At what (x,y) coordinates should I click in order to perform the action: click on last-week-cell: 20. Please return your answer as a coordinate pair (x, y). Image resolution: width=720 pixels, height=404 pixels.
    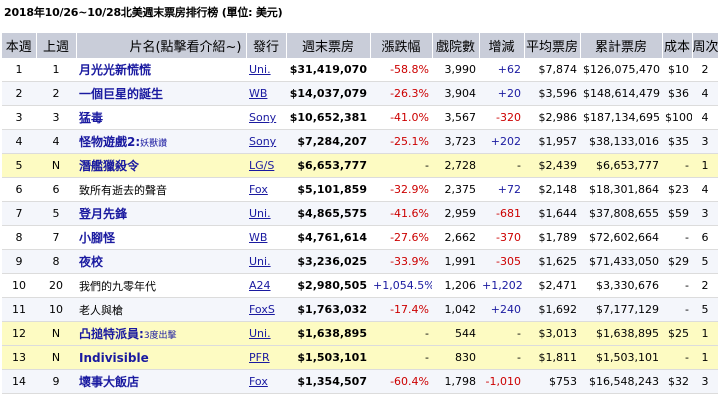
    Looking at the image, I should click on (56, 285).